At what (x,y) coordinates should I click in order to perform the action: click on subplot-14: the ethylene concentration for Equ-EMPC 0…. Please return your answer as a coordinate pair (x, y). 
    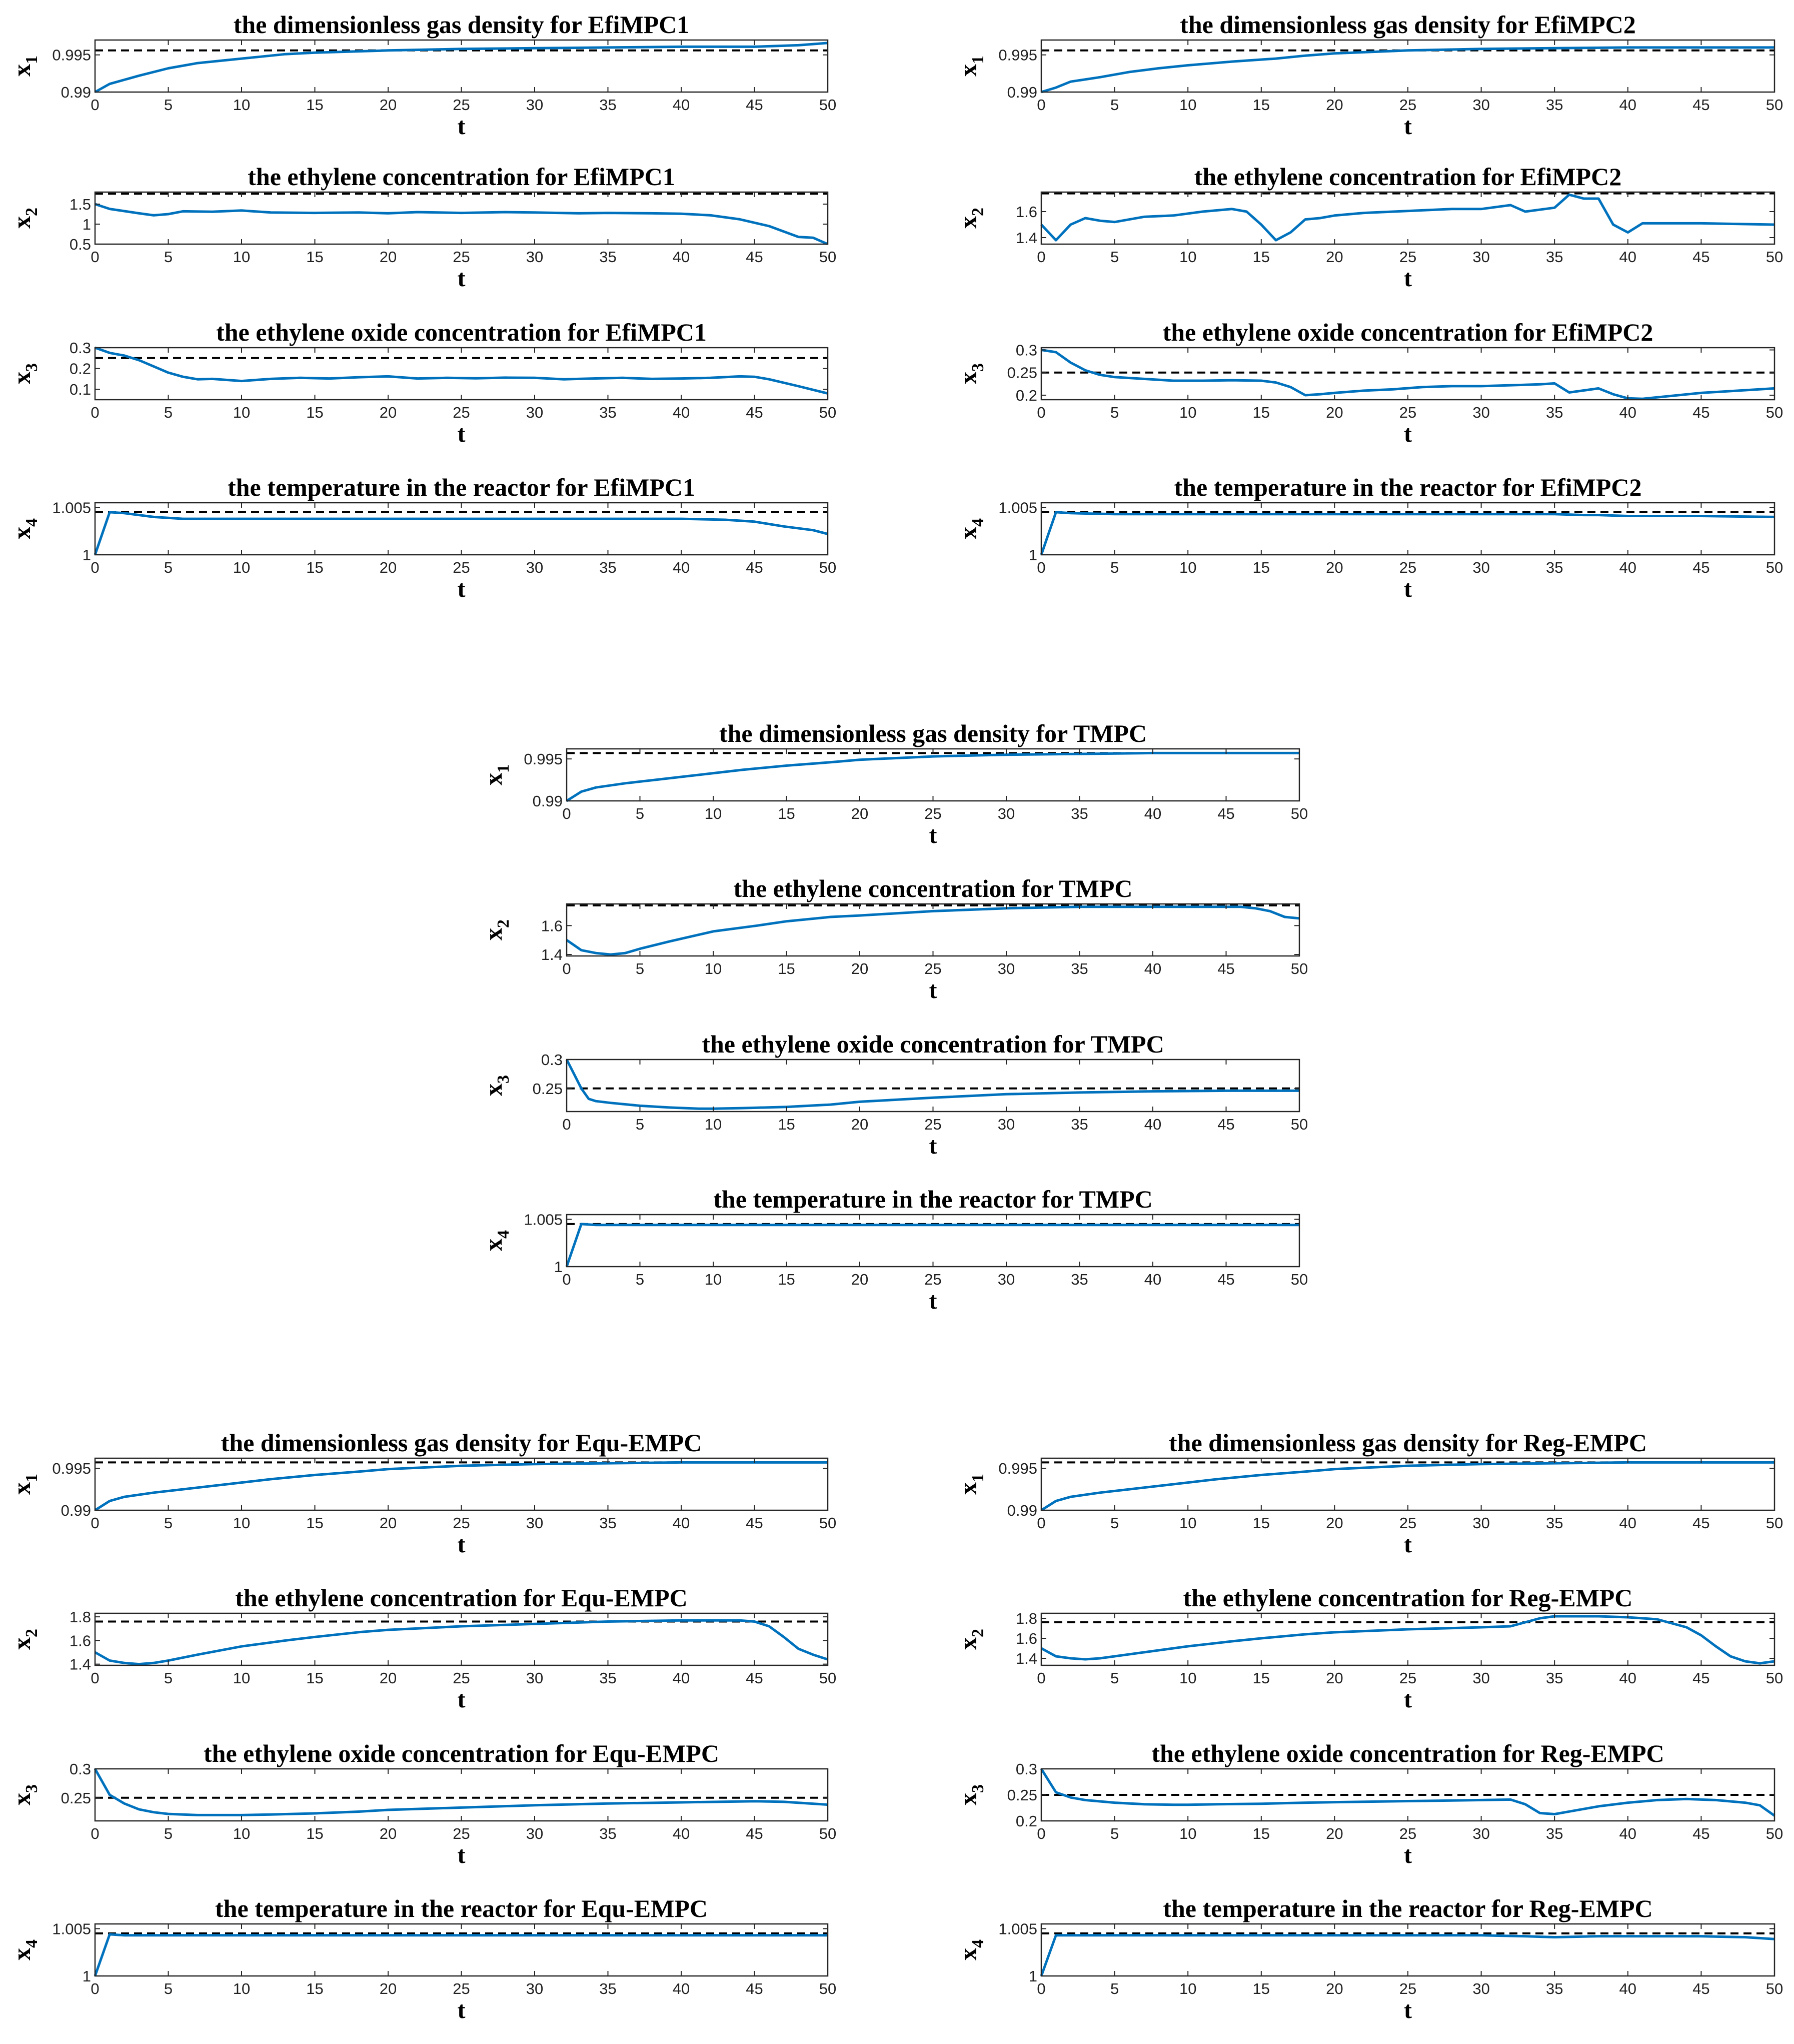
    Looking at the image, I should click on (422, 1648).